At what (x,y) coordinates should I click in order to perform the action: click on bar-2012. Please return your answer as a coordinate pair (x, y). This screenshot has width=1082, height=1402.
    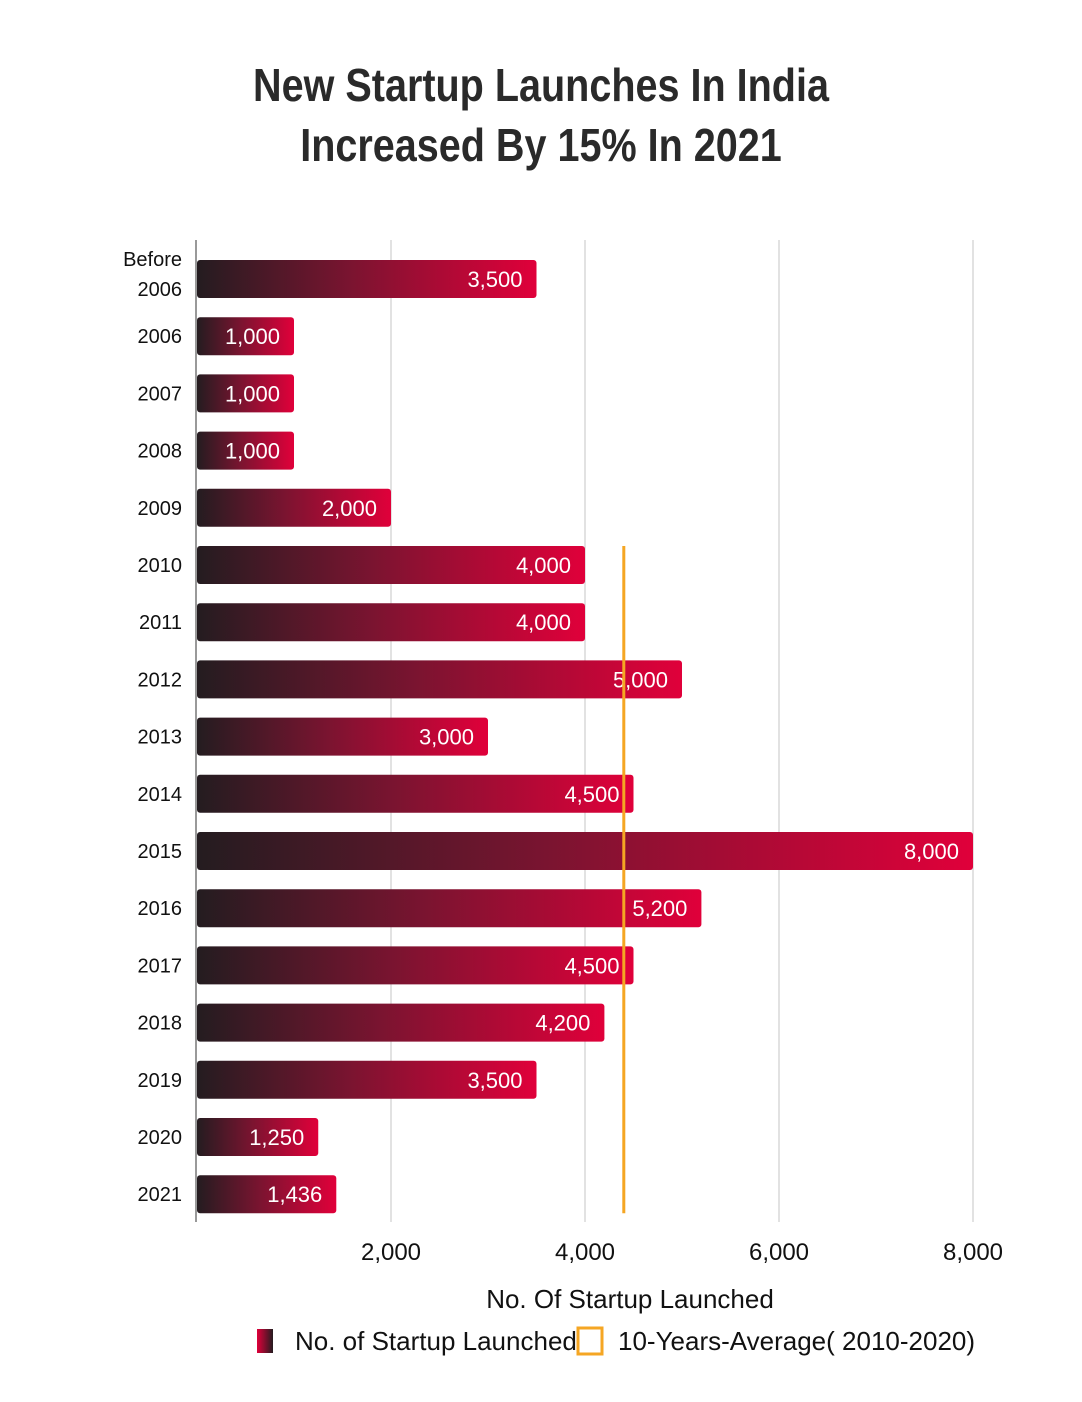
    Looking at the image, I should click on (439, 679).